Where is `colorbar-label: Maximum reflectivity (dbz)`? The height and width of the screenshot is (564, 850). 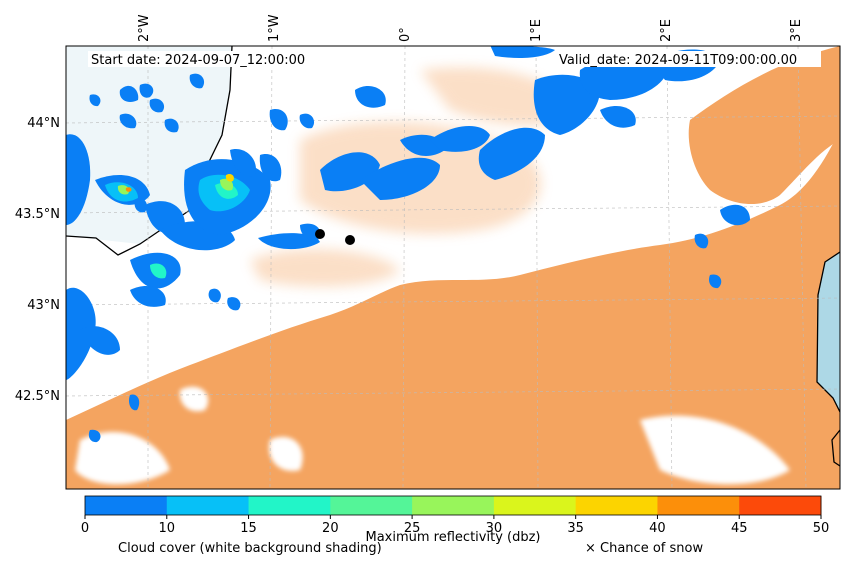 colorbar-label: Maximum reflectivity (dbz) is located at coordinates (453, 537).